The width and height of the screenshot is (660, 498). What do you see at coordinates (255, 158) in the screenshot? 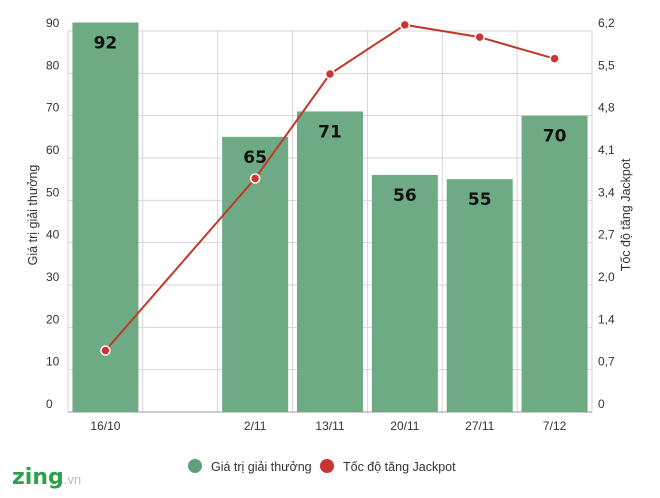
I see `bar-value-label: 65` at bounding box center [255, 158].